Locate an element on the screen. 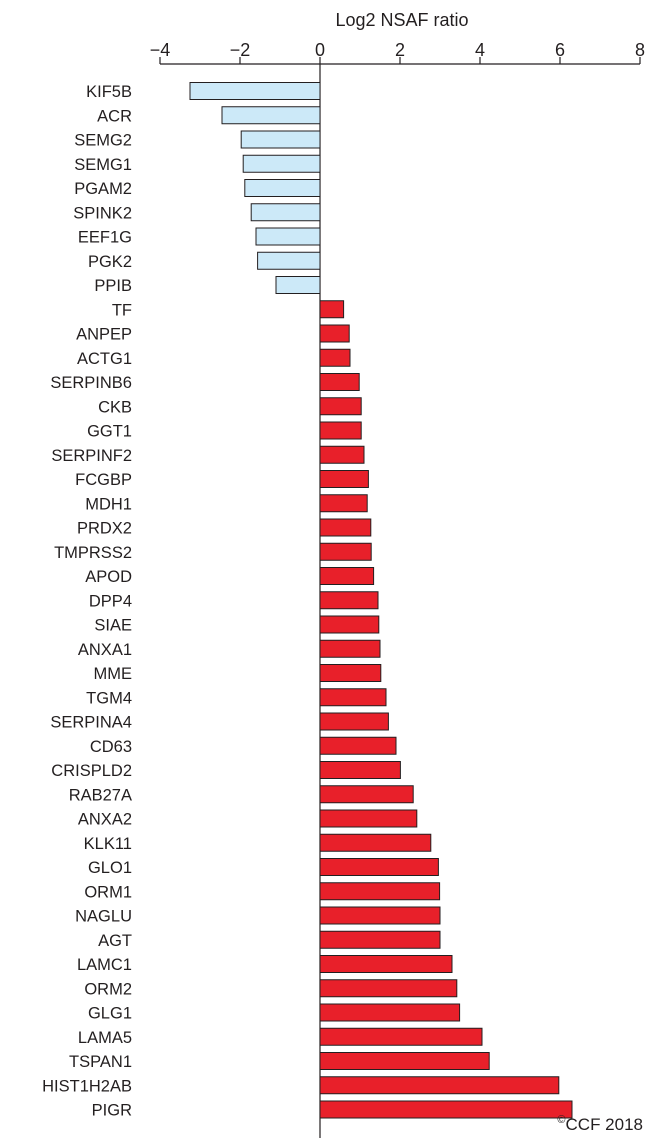 The width and height of the screenshot is (662, 1138). bar-fcgbp is located at coordinates (344, 479).